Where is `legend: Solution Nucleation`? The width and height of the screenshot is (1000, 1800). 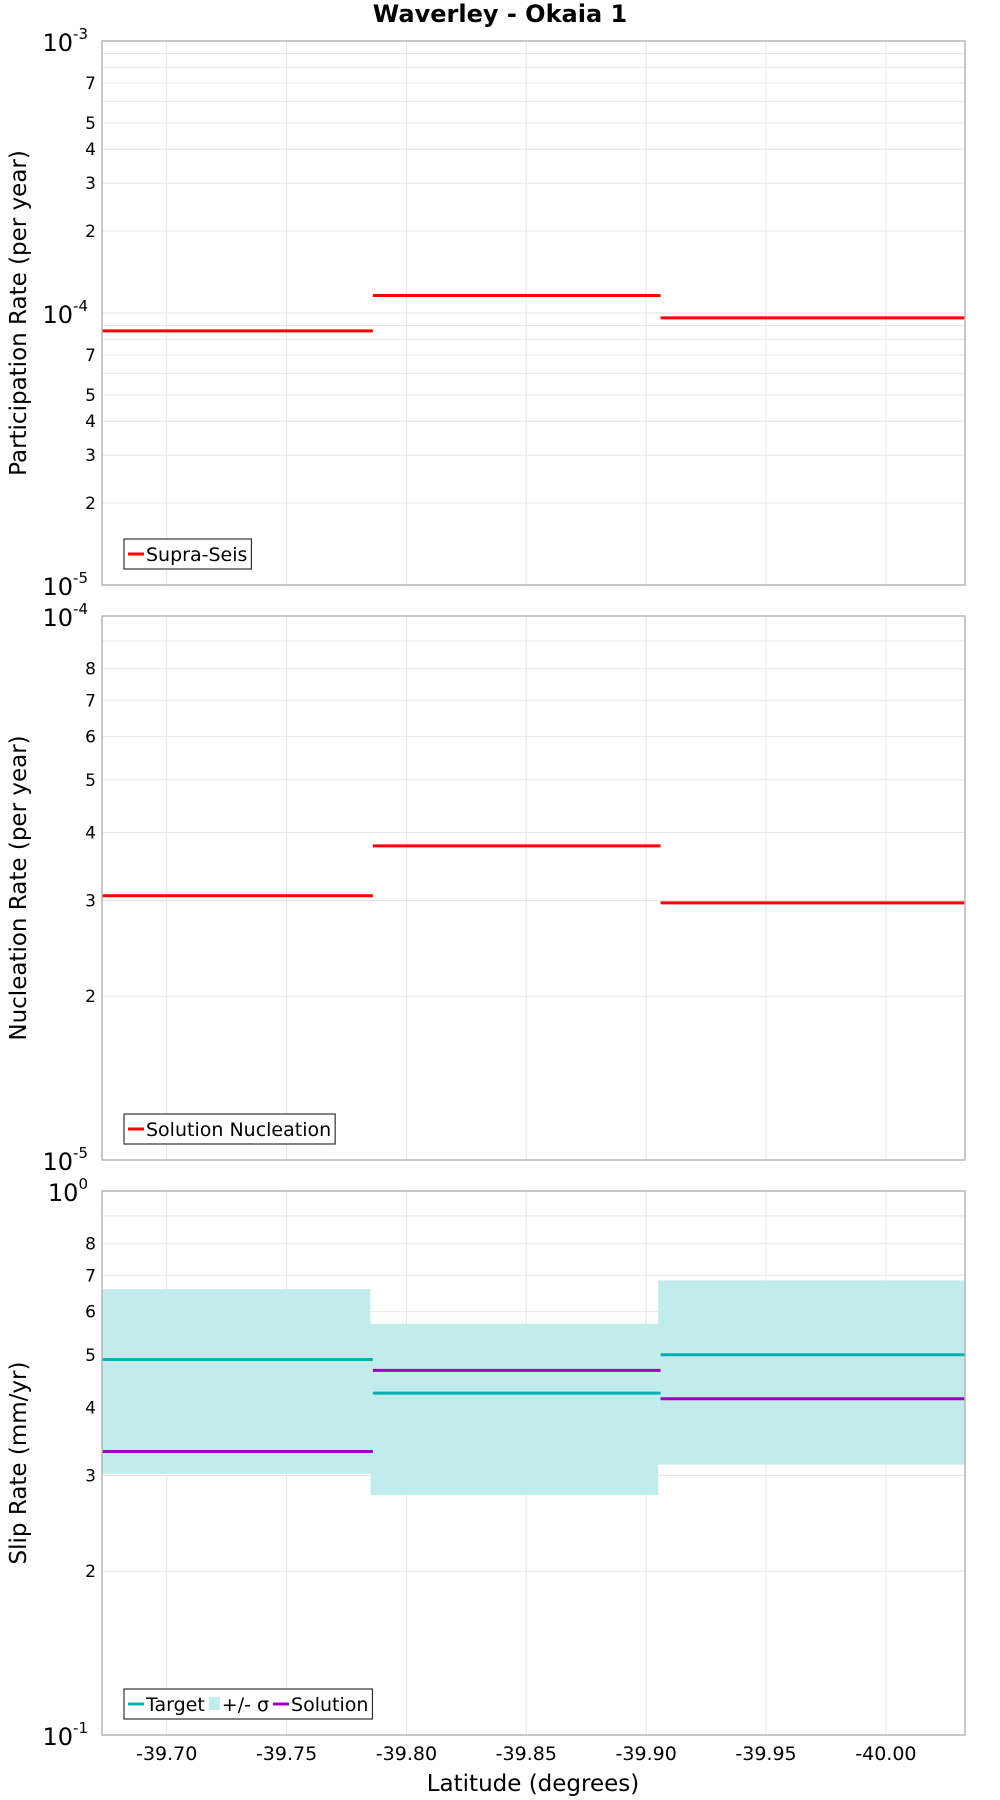
legend: Solution Nucleation is located at coordinates (229, 1129).